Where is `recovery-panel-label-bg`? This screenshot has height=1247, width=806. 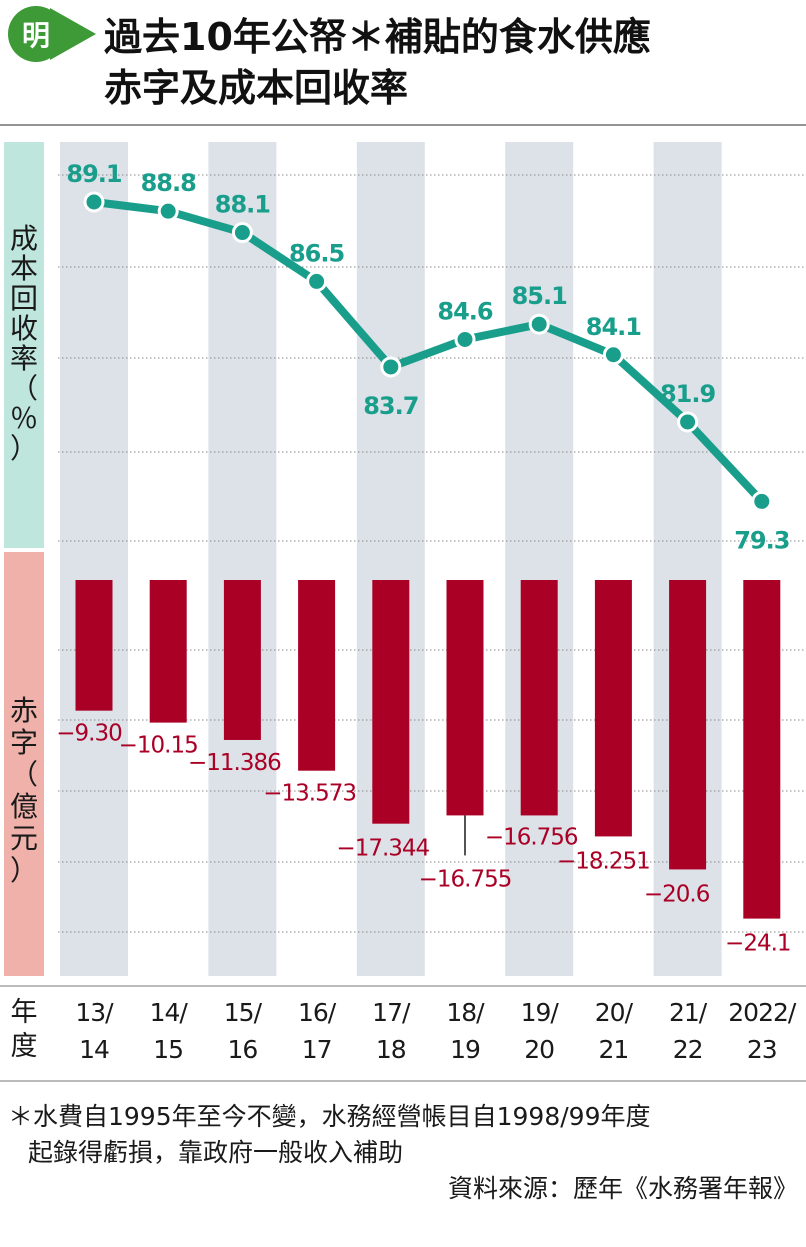
recovery-panel-label-bg is located at coordinates (24, 345).